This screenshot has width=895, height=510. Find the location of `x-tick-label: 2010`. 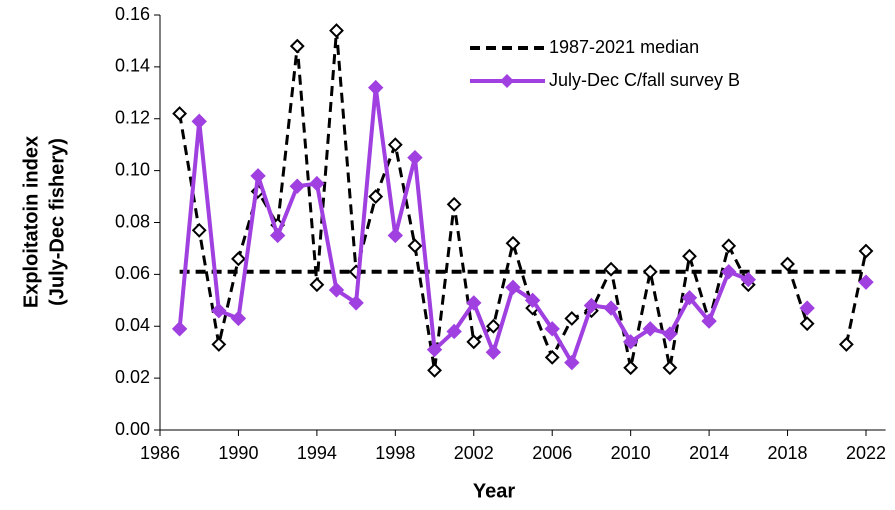

x-tick-label: 2010 is located at coordinates (631, 453).